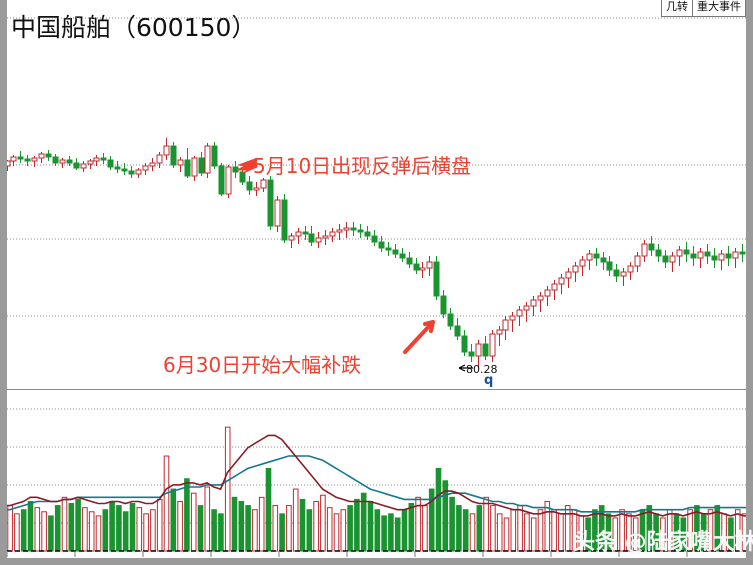 Image resolution: width=753 pixels, height=565 pixels. What do you see at coordinates (489, 380) in the screenshot?
I see `q-flag-marker: q` at bounding box center [489, 380].